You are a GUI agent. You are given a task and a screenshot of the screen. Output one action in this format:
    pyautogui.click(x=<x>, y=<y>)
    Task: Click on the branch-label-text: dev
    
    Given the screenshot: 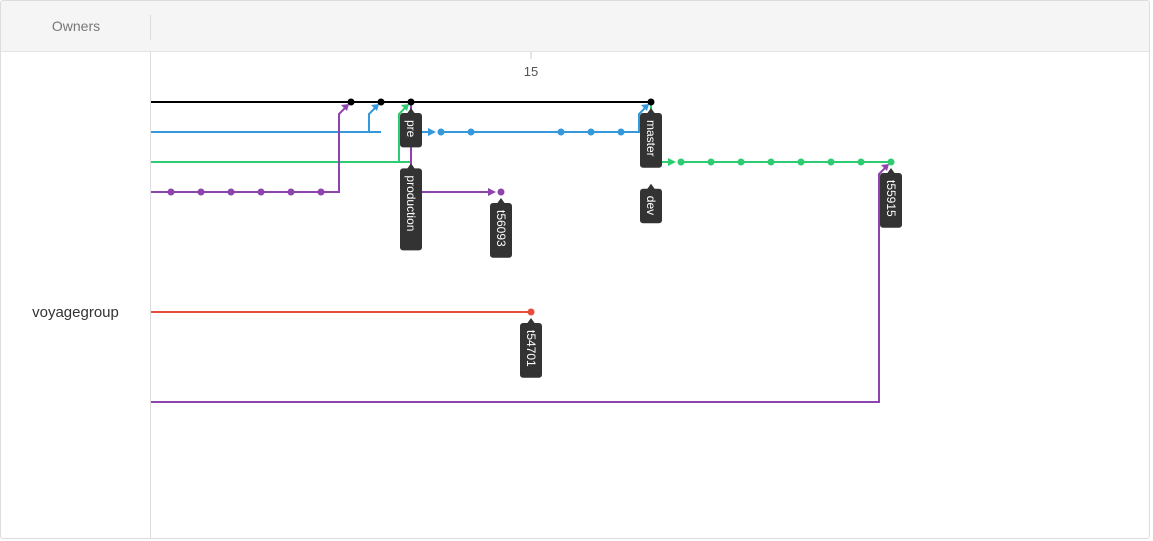 What is the action you would take?
    pyautogui.click(x=651, y=205)
    